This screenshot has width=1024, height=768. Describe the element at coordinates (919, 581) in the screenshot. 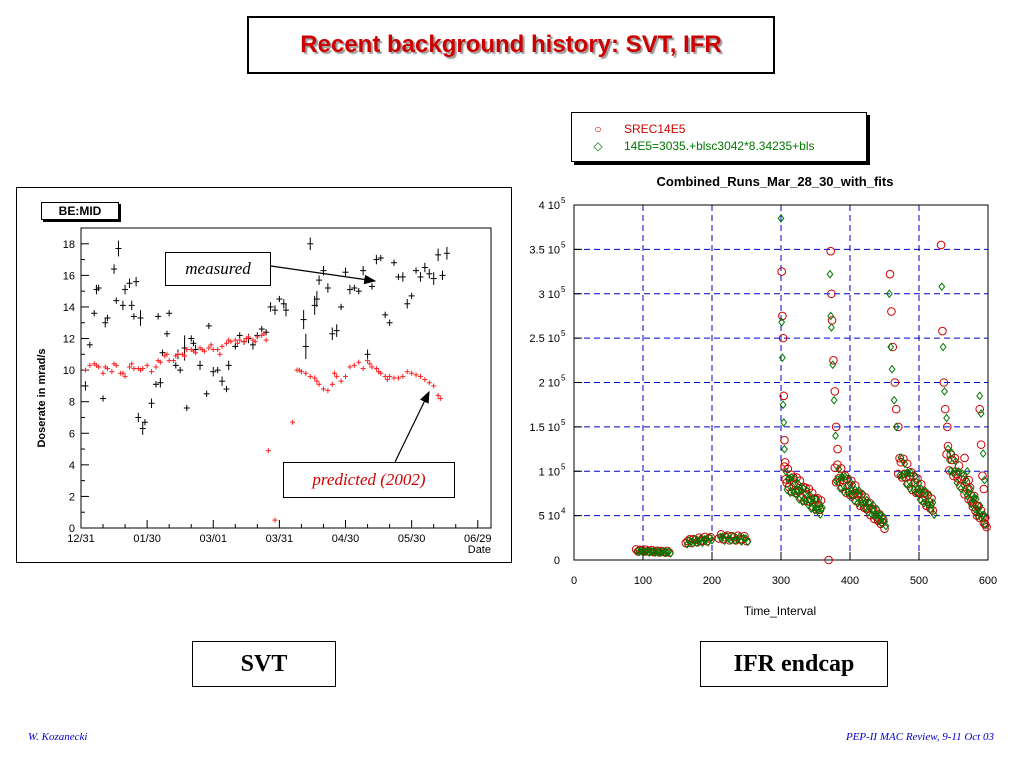

I see `ifr-x-tick-label: 500` at that location.